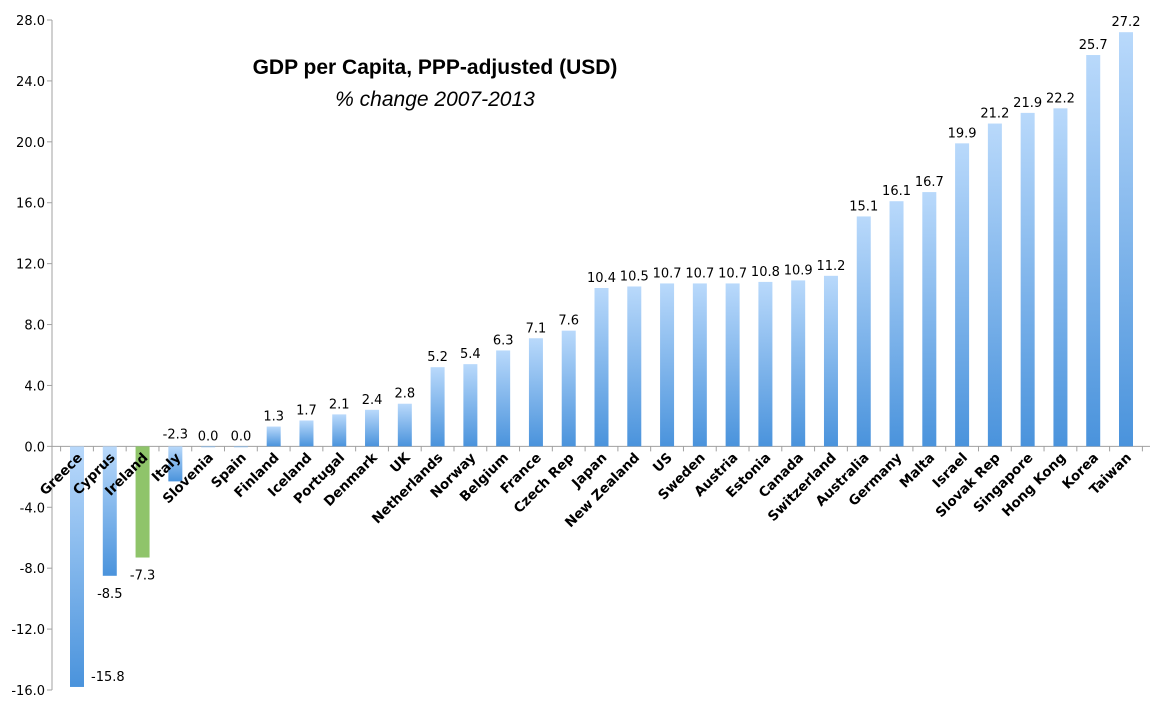 This screenshot has width=1157, height=707. Describe the element at coordinates (142, 576) in the screenshot. I see `value-label: -7.3` at that location.